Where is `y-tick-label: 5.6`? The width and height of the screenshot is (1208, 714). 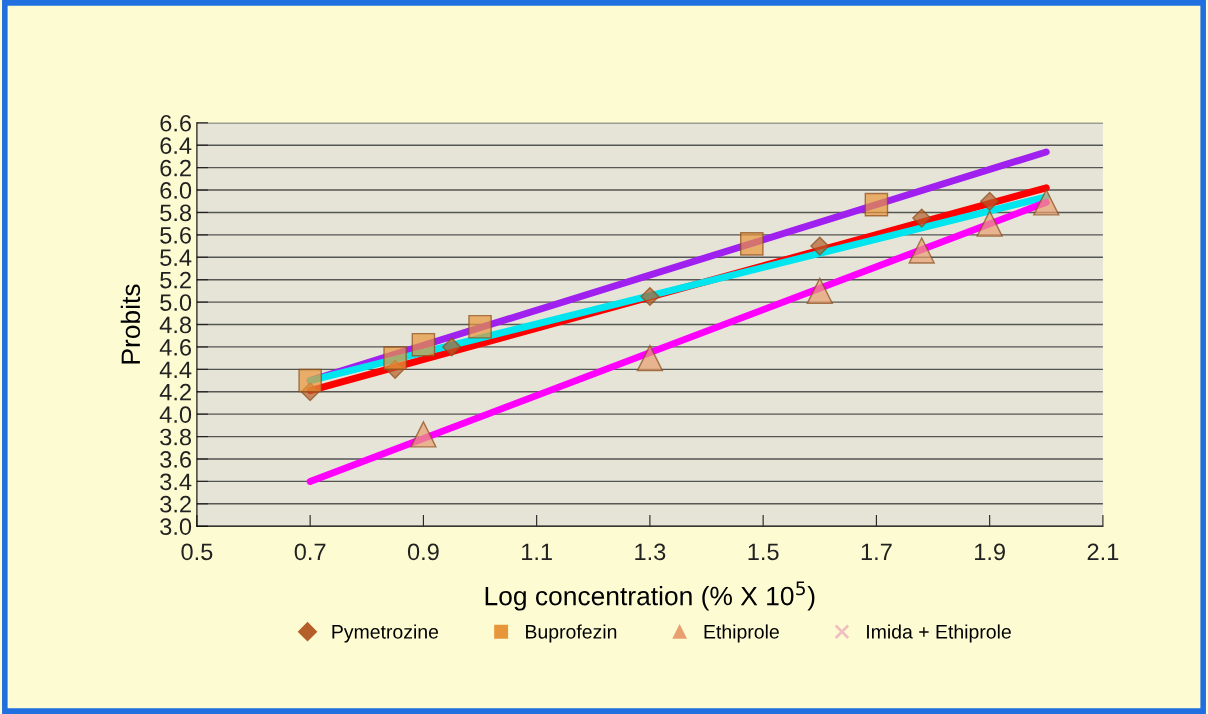 y-tick-label: 5.6 is located at coordinates (176, 235).